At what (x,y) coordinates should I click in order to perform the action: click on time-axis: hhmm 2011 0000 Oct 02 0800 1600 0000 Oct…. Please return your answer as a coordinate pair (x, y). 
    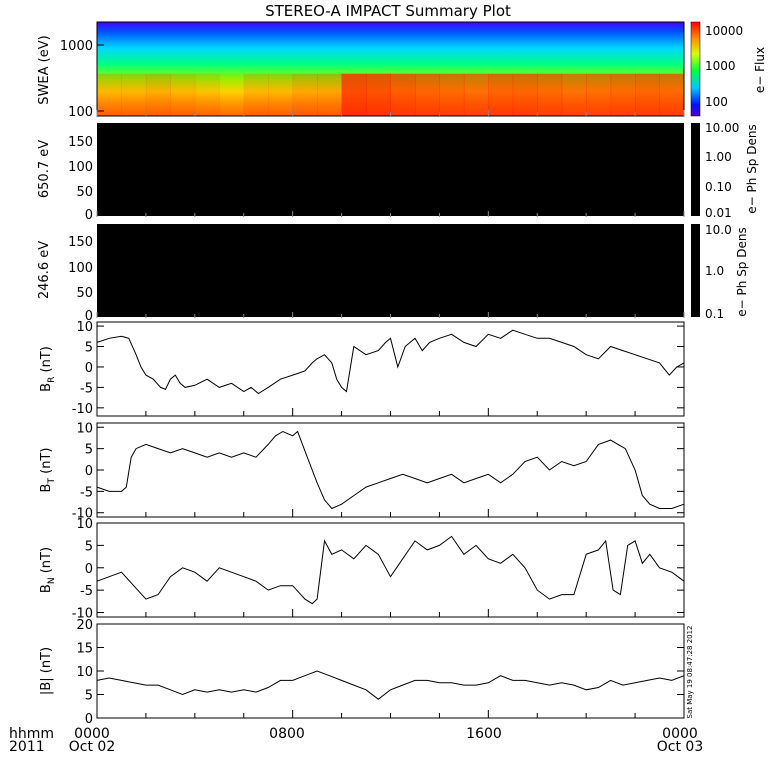
    Looking at the image, I should click on (356, 740).